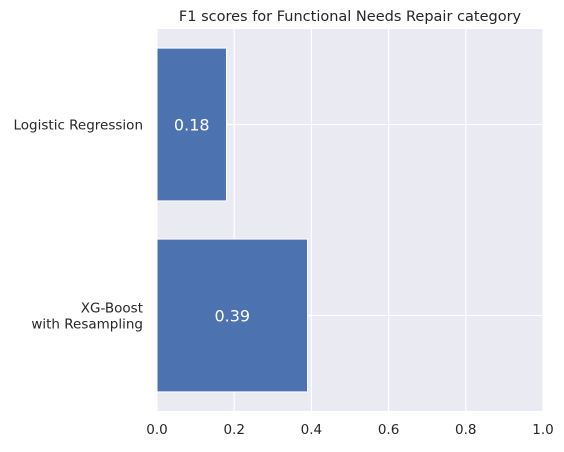 This screenshot has height=452, width=564. What do you see at coordinates (233, 430) in the screenshot?
I see `x-tick-label: 0.2` at bounding box center [233, 430].